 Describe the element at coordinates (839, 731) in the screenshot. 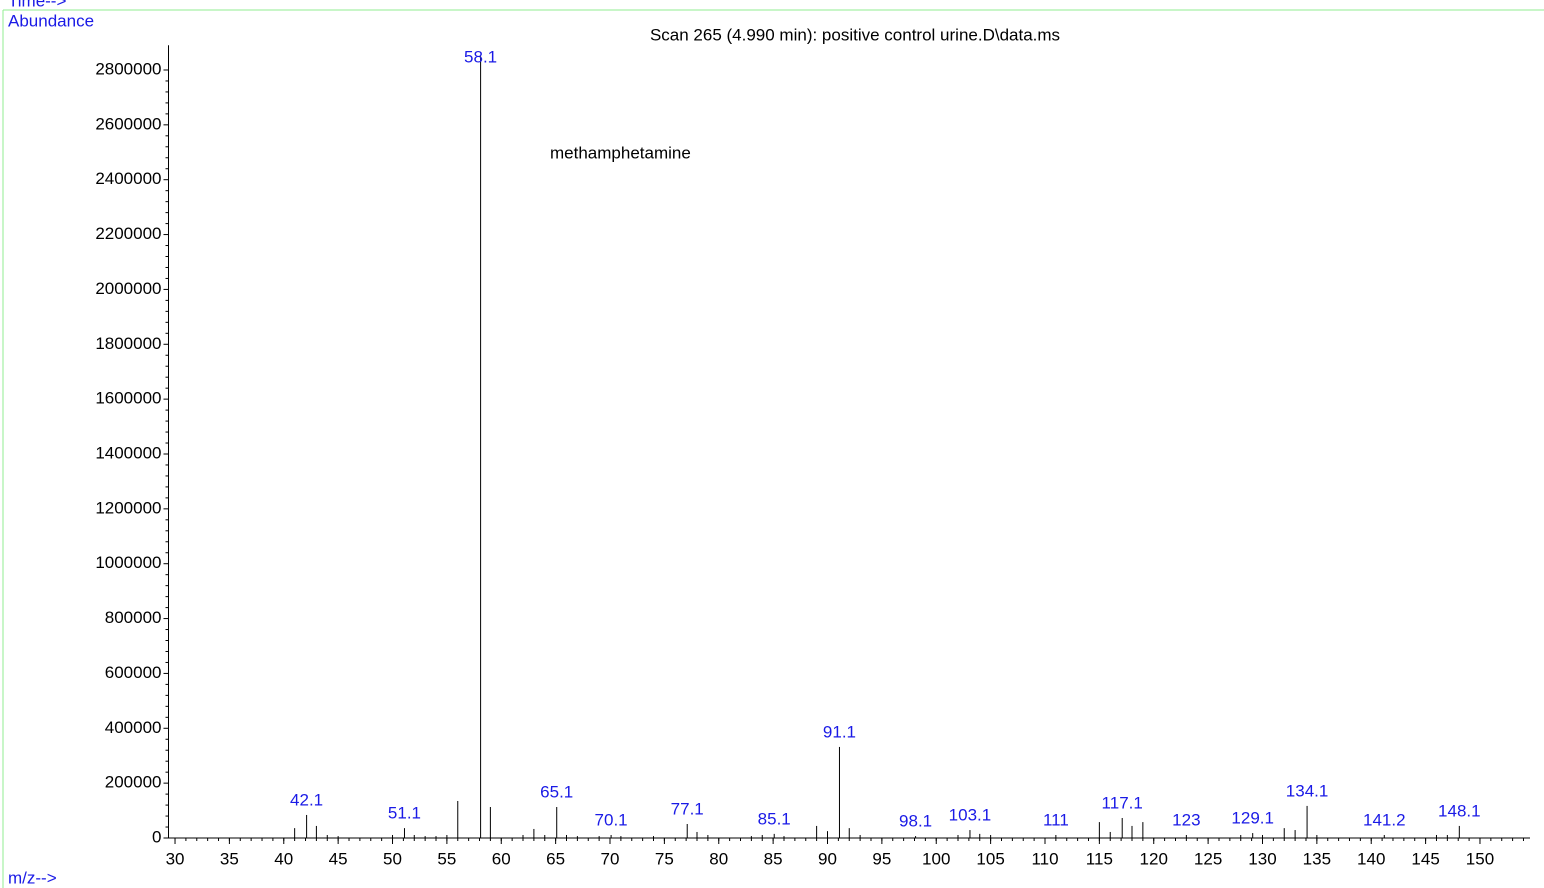

I see `peak-label: 91.1` at that location.